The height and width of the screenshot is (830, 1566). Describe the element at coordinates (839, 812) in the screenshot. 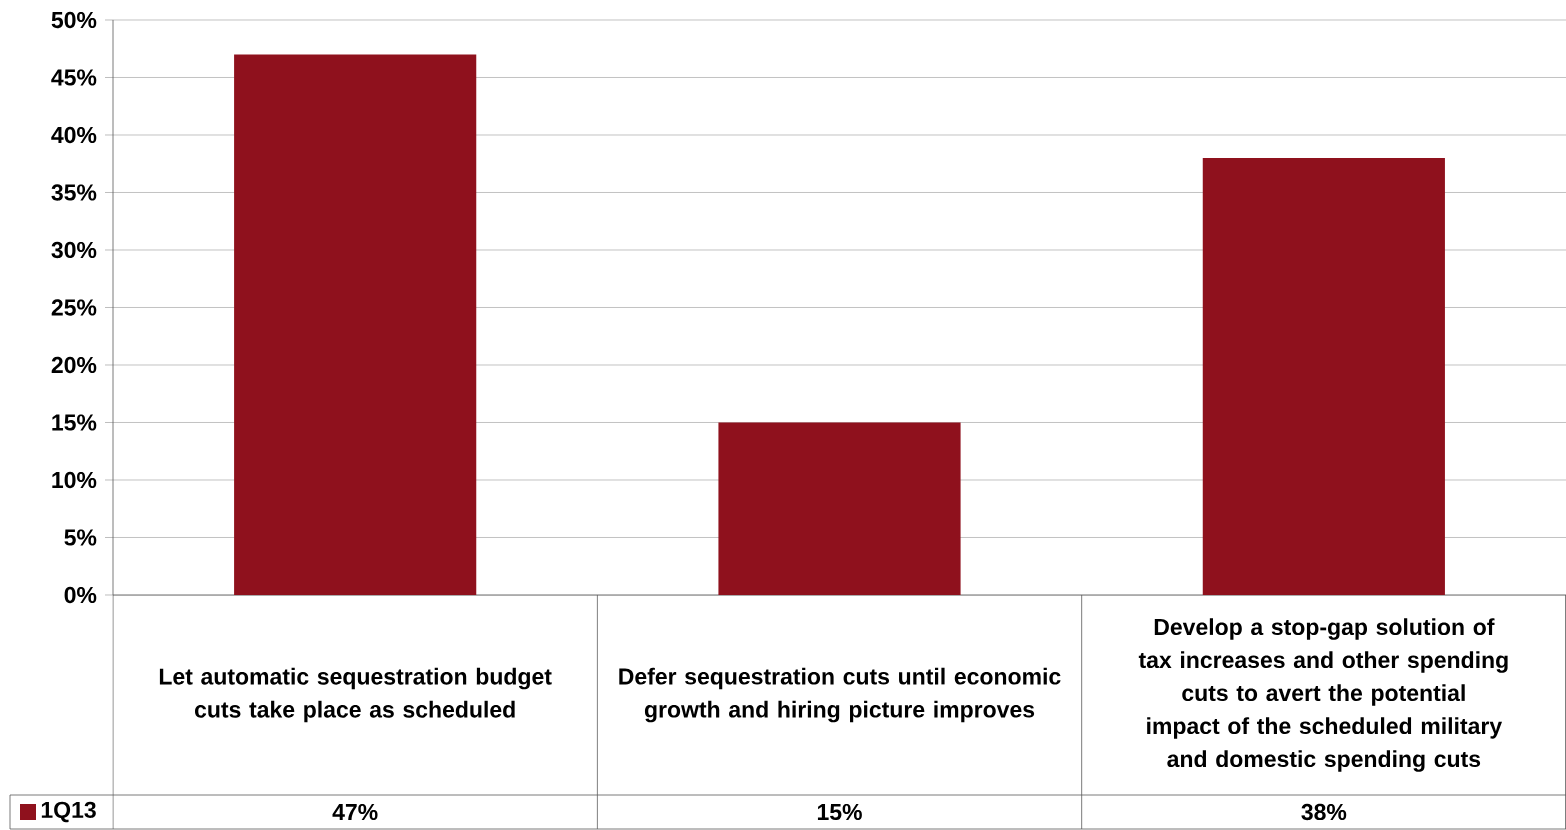

I see `data-label: 15%` at that location.